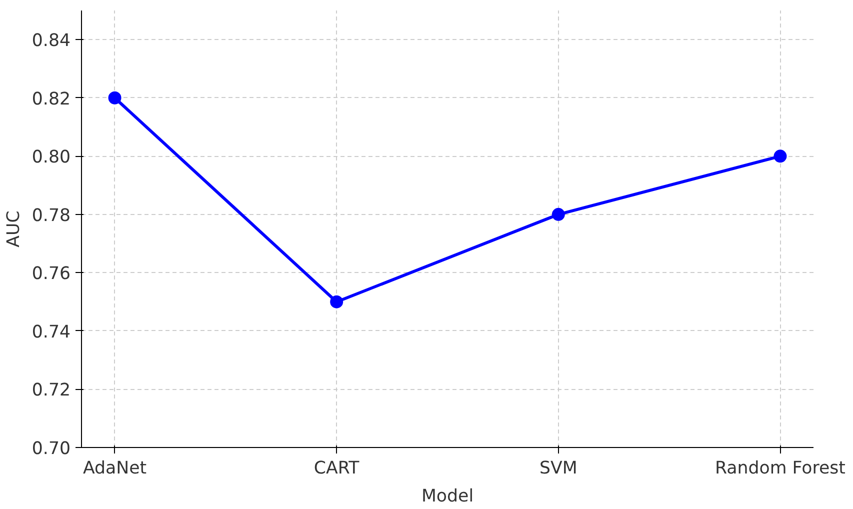  I want to click on y-tick-label: 0.82, so click(51, 99).